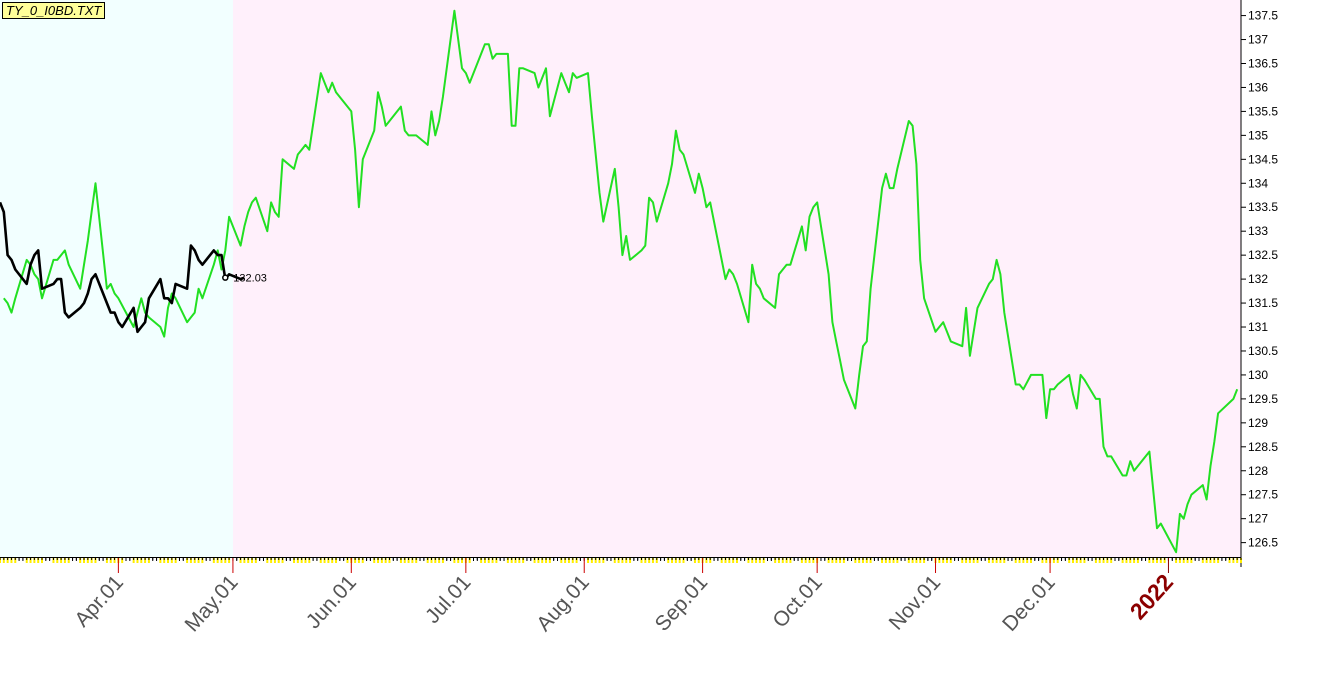 The width and height of the screenshot is (1319, 689). Describe the element at coordinates (797, 601) in the screenshot. I see `x-tick-label: Oct.01` at that location.